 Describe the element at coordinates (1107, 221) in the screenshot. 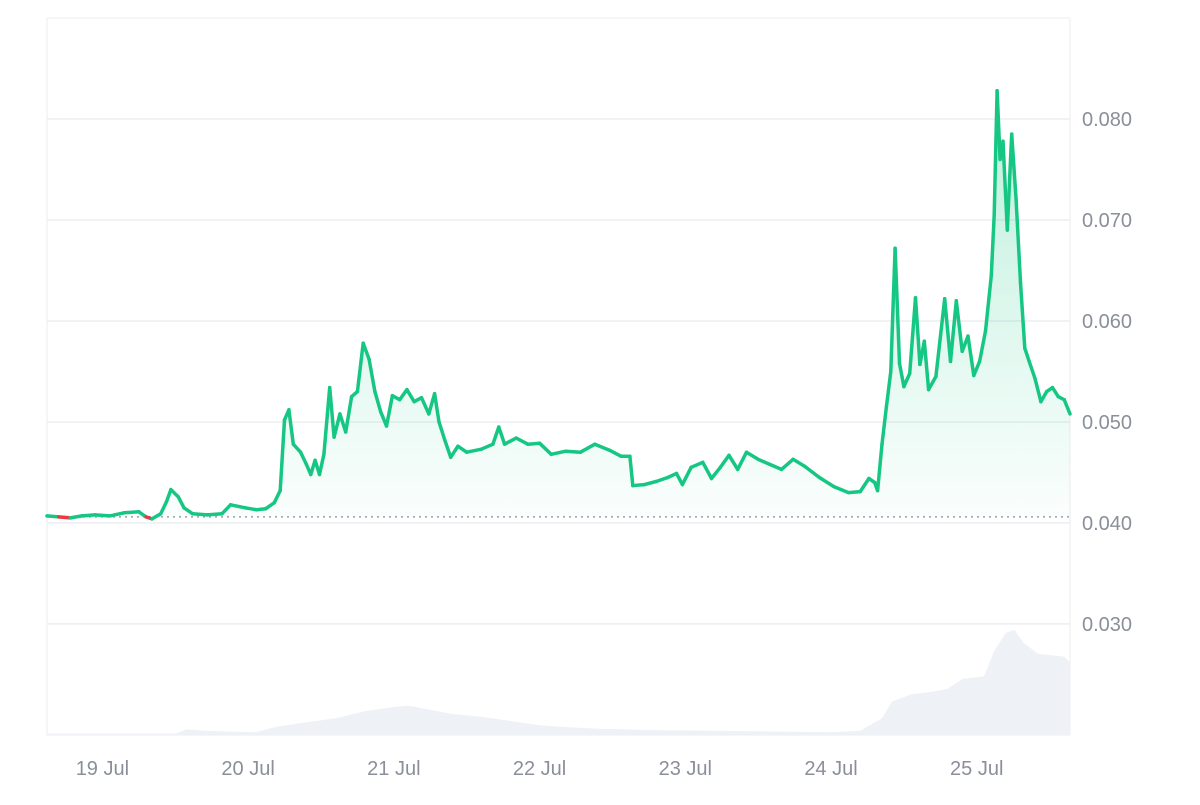

I see `y-tick-label: 0.070` at that location.